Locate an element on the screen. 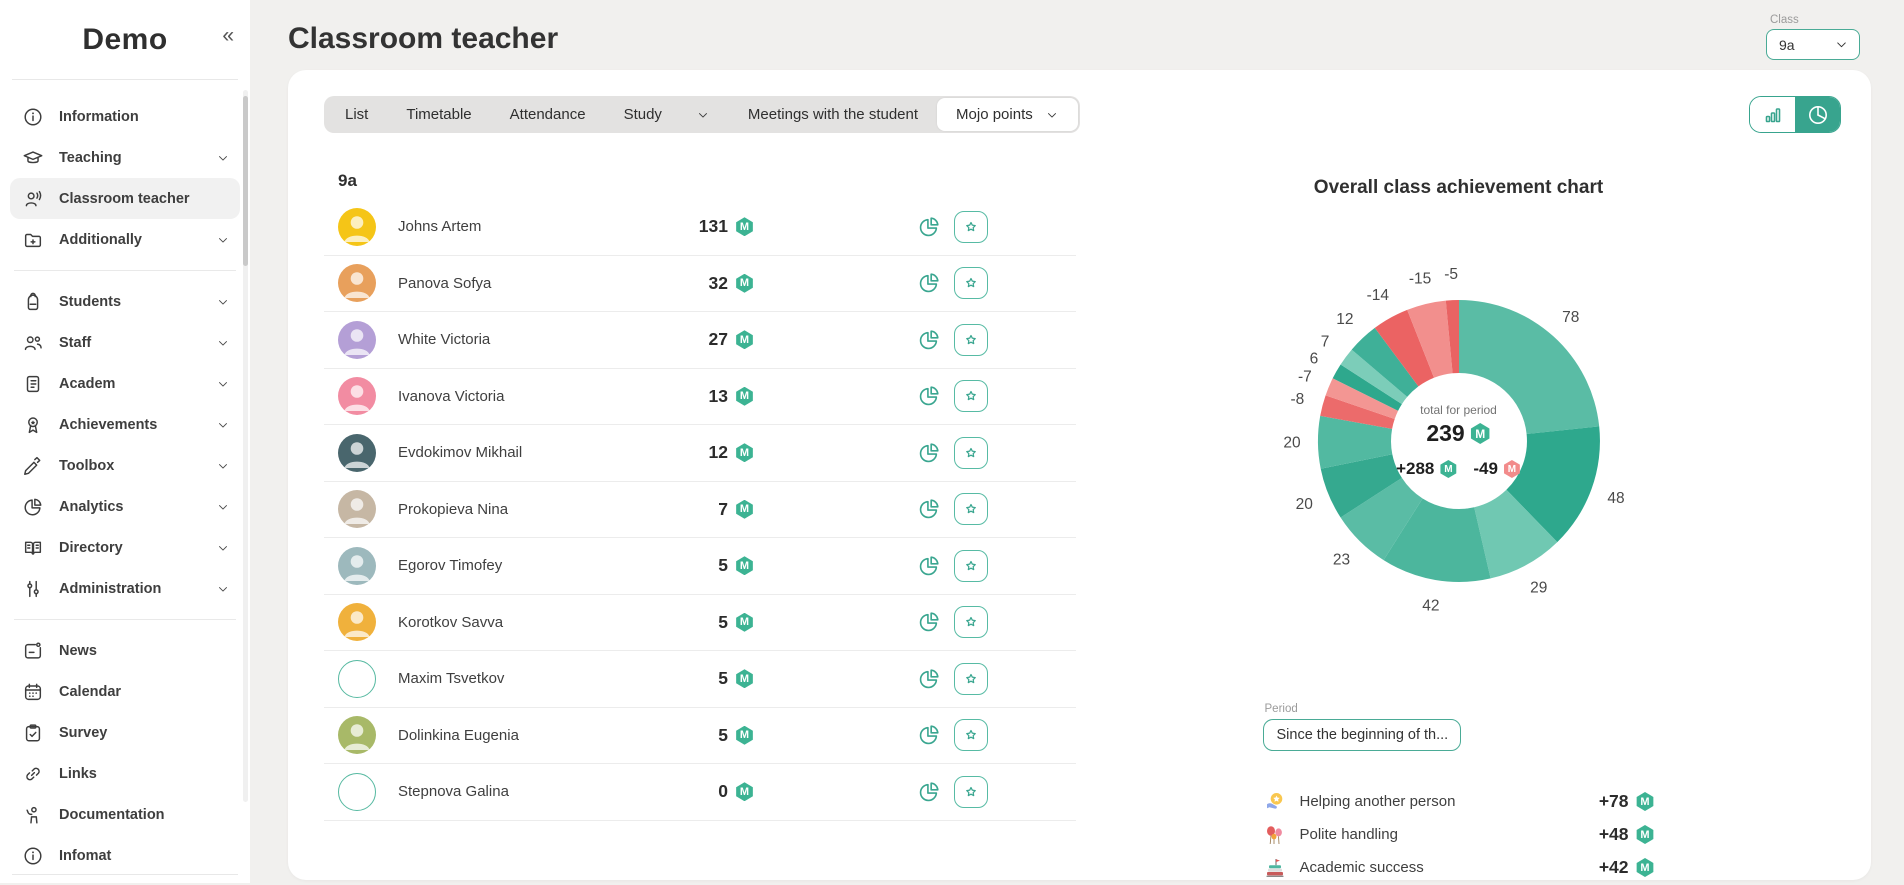 This screenshot has width=1904, height=885. sidebar-item-news: News is located at coordinates (125, 650).